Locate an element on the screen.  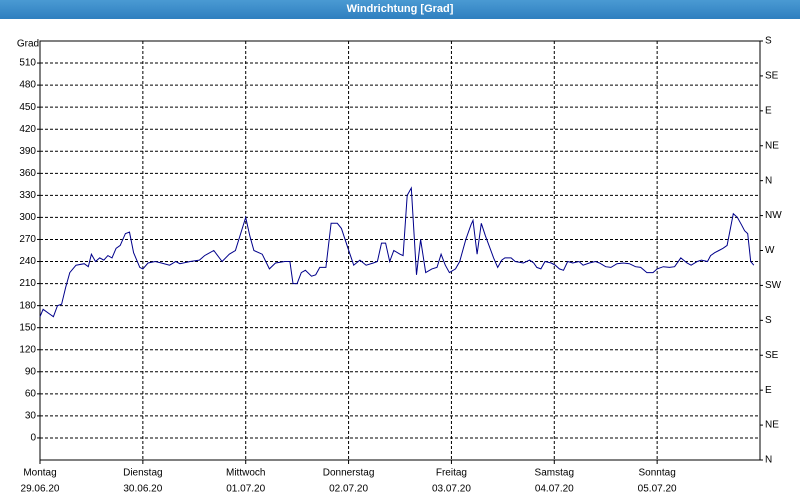
y-tick-label: 120 is located at coordinates (27, 349).